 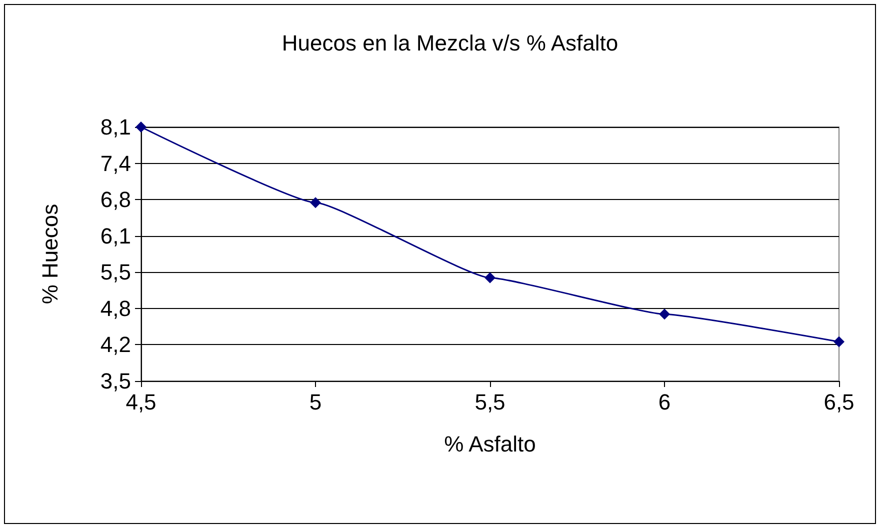 What do you see at coordinates (115, 345) in the screenshot?
I see `y-tick-label: 4,2` at bounding box center [115, 345].